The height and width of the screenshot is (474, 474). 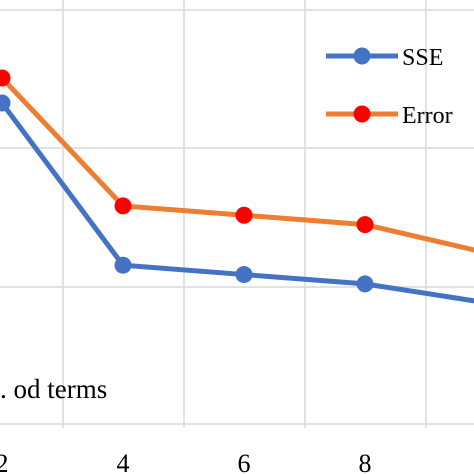 What do you see at coordinates (244, 461) in the screenshot?
I see `x-tick-label: 6` at bounding box center [244, 461].